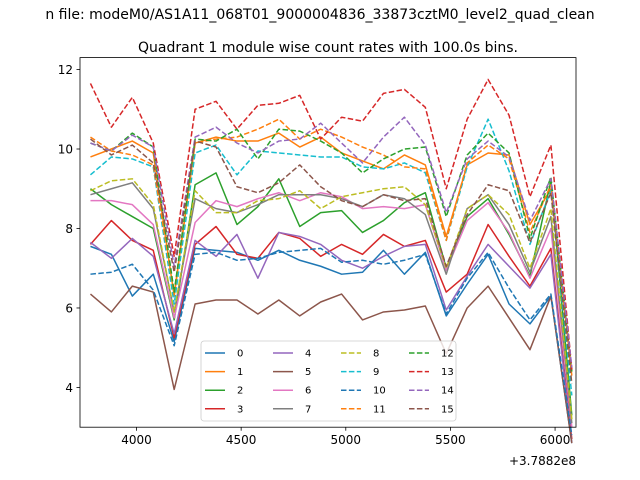  I want to click on legend-label-10: 10, so click(379, 391).